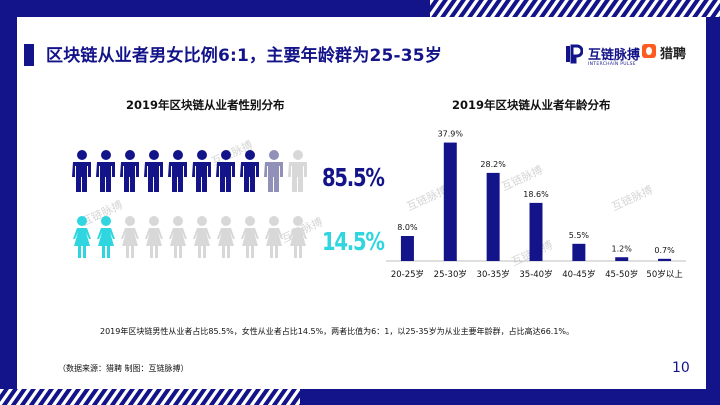 This screenshot has height=405, width=720. I want to click on title-accent-bar, so click(29, 55).